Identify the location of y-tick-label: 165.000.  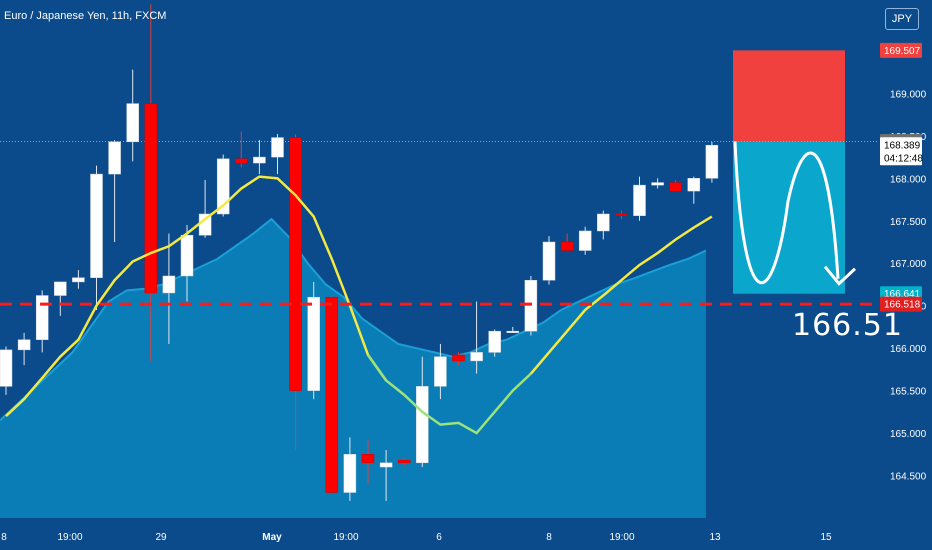
(908, 434).